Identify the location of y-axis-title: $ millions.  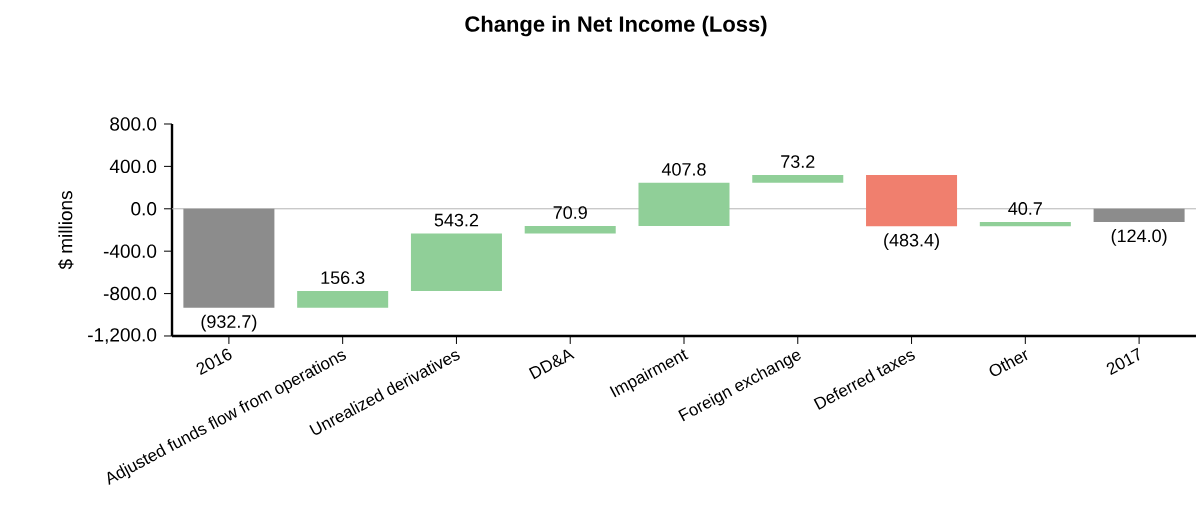
(66, 230).